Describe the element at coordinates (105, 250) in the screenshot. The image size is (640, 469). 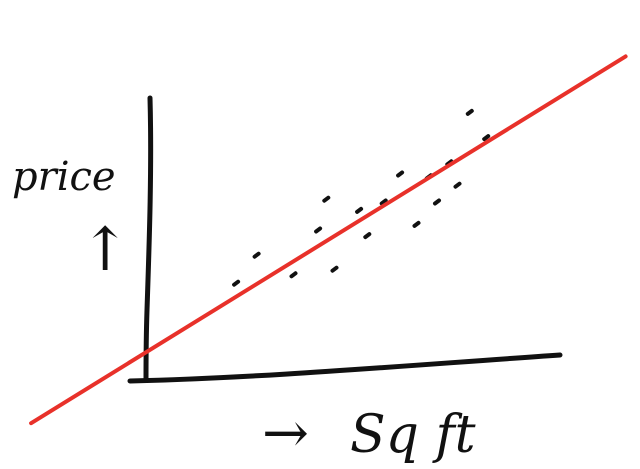
I see `y-axis-arrow: ↑` at that location.